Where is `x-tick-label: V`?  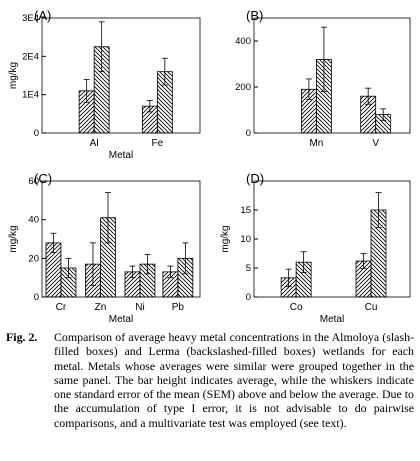 x-tick-label: V is located at coordinates (375, 143).